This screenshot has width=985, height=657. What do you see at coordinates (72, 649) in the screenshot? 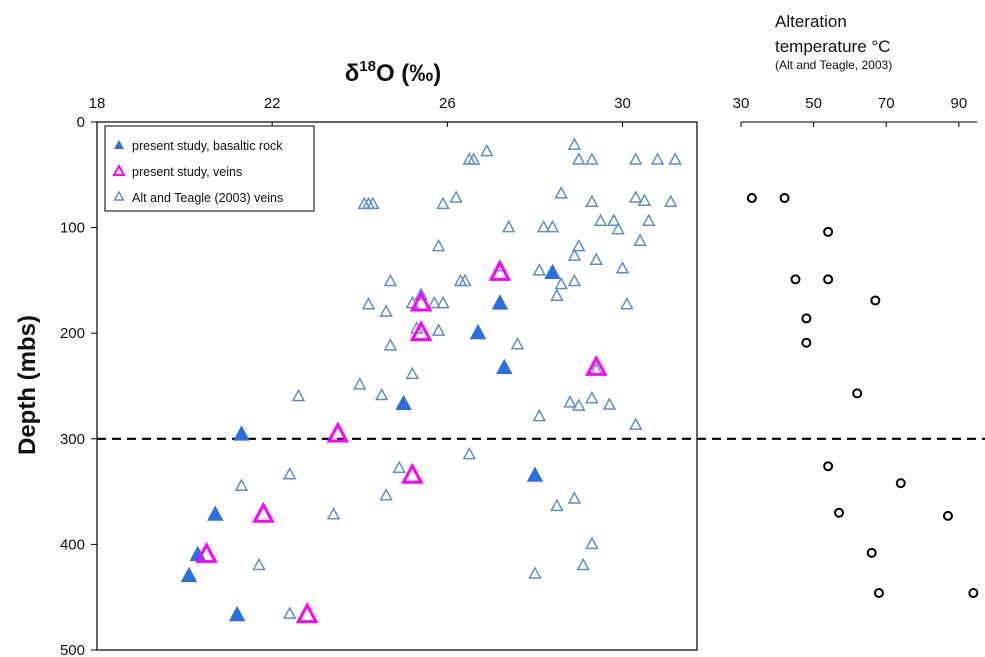
I see `y-tick-label: 500` at bounding box center [72, 649].